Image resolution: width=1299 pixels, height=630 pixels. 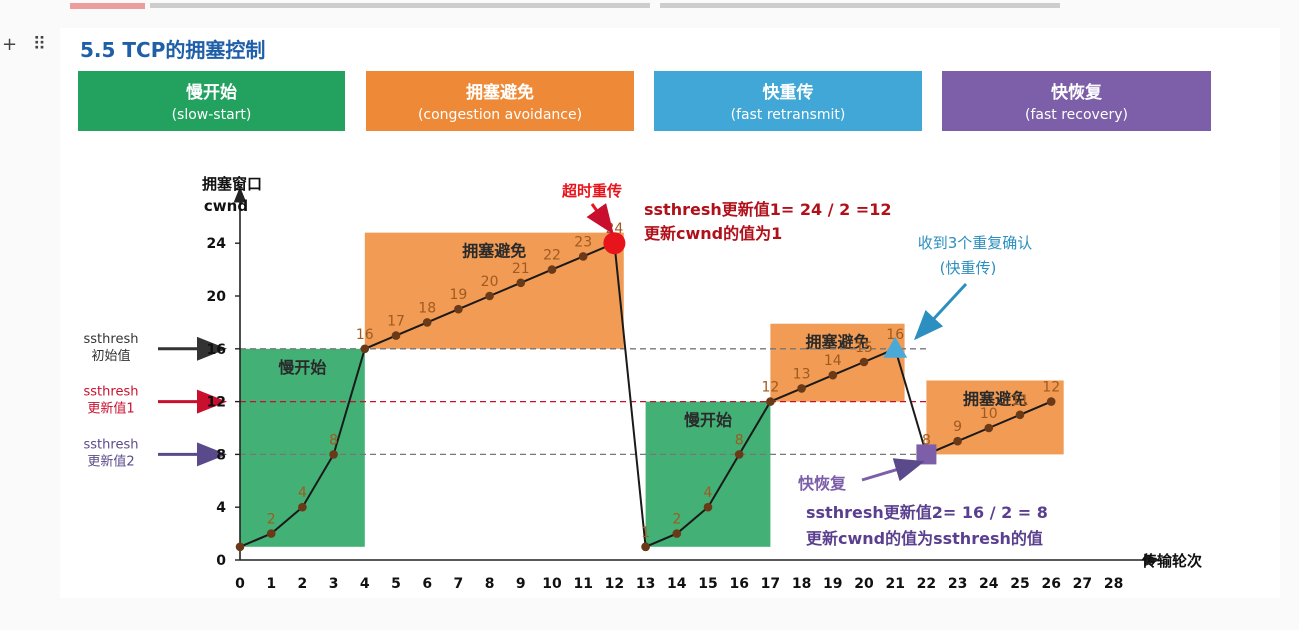 I want to click on x-tick-label: 16, so click(x=738, y=584).